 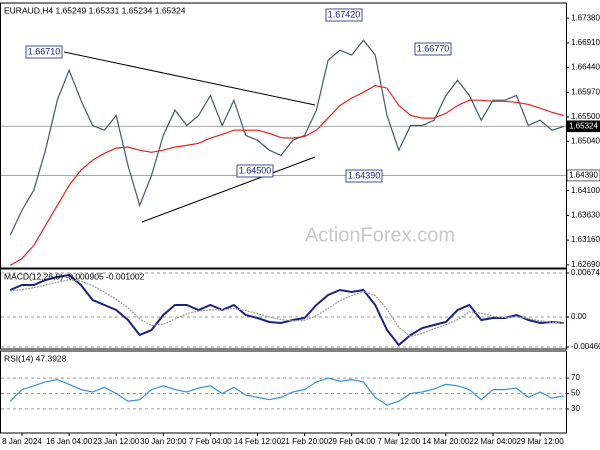 I want to click on x-tick-label: 29 Feb 04:00, so click(x=352, y=441).